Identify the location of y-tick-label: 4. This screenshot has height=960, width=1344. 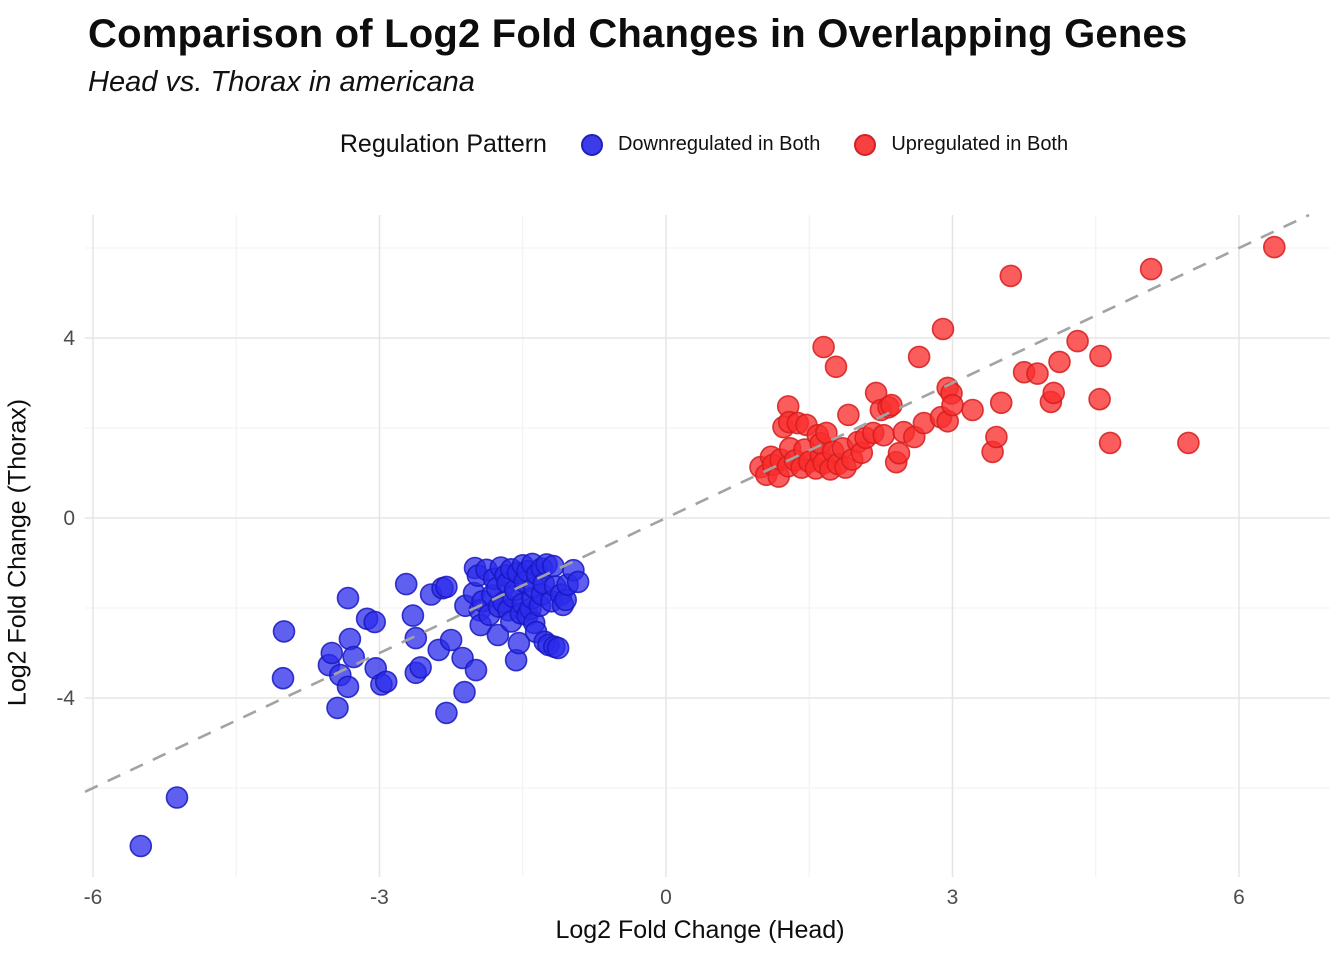
(69, 338).